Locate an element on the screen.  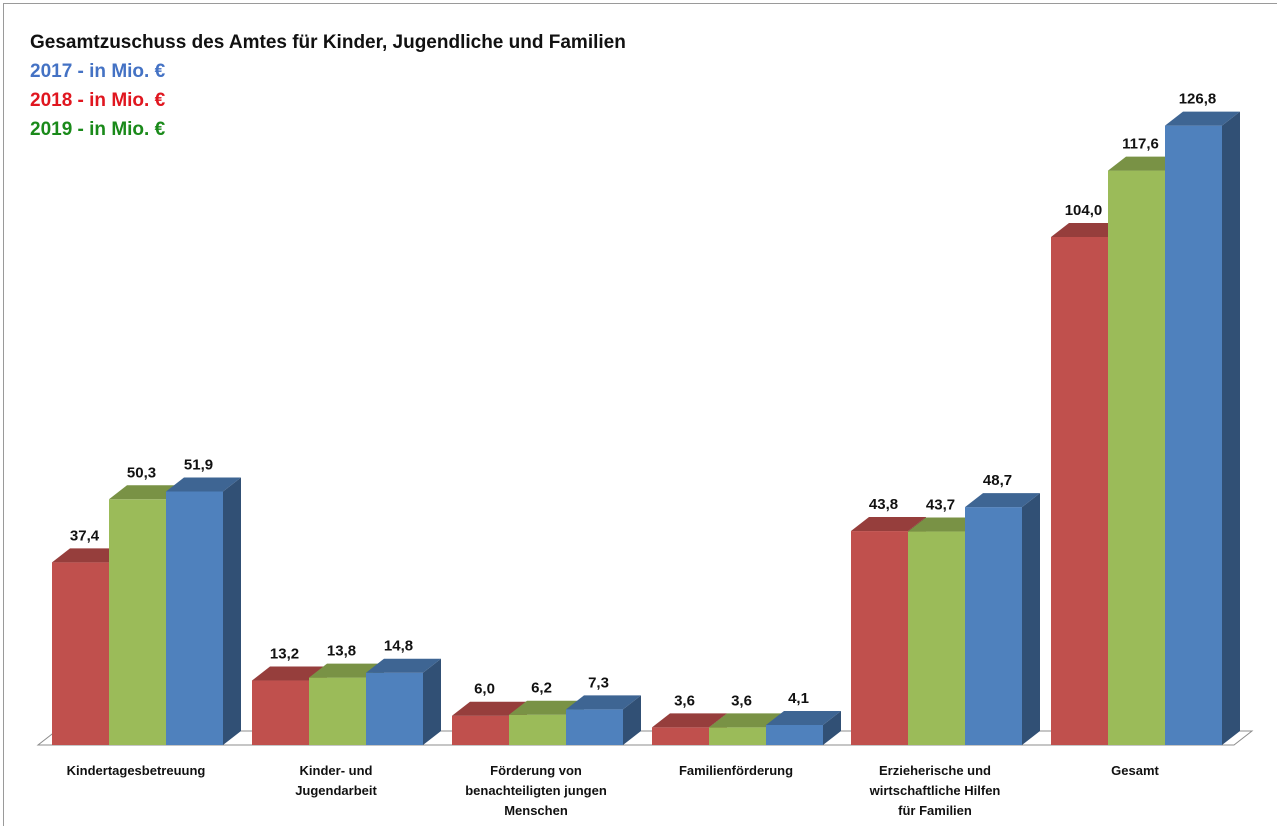
bar-top-s1-c4 is located at coordinates (945, 524).